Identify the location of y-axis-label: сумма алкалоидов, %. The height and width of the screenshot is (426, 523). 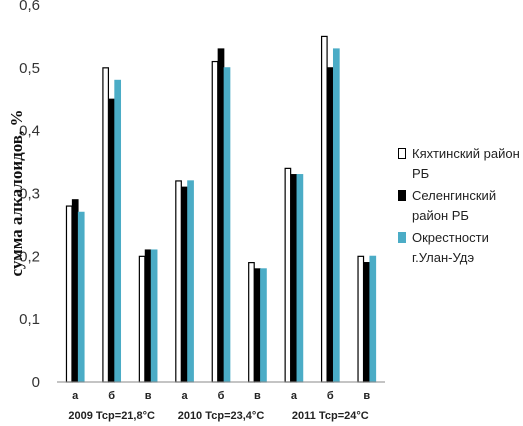
(16, 193).